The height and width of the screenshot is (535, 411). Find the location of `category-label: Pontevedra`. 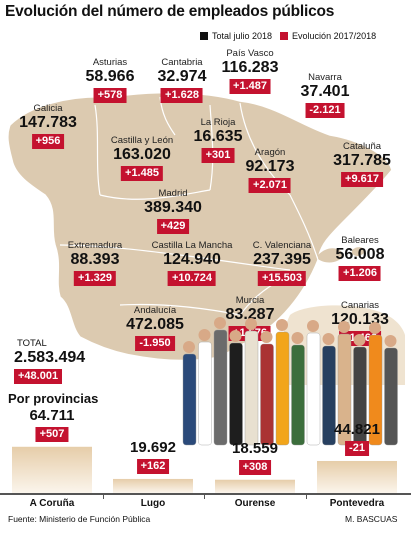

category-label: Pontevedra is located at coordinates (357, 503).